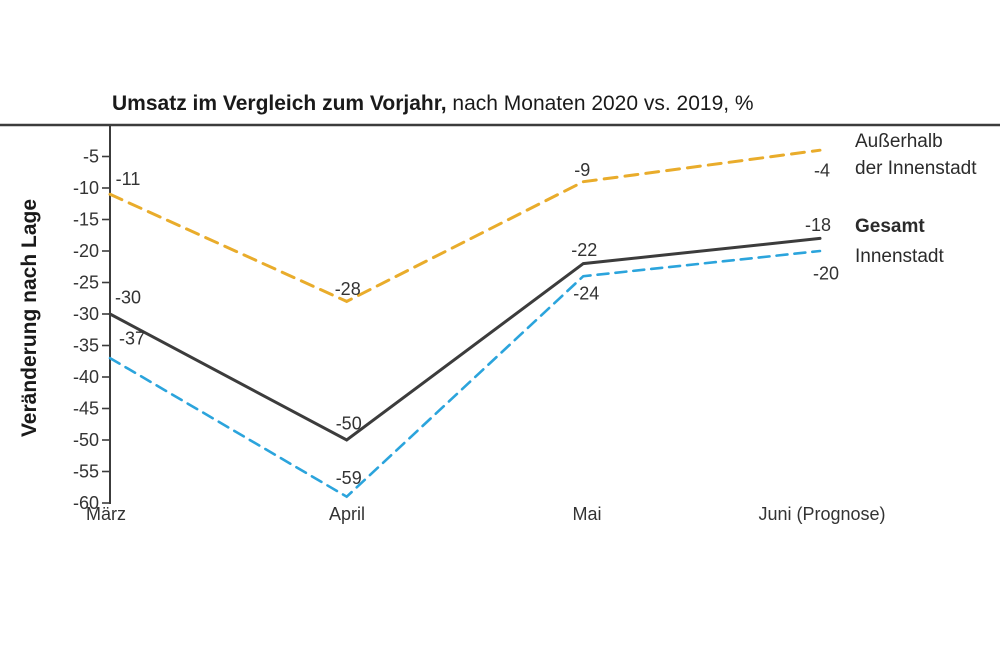 This screenshot has width=1000, height=666. What do you see at coordinates (348, 289) in the screenshot?
I see `data-label: -28` at bounding box center [348, 289].